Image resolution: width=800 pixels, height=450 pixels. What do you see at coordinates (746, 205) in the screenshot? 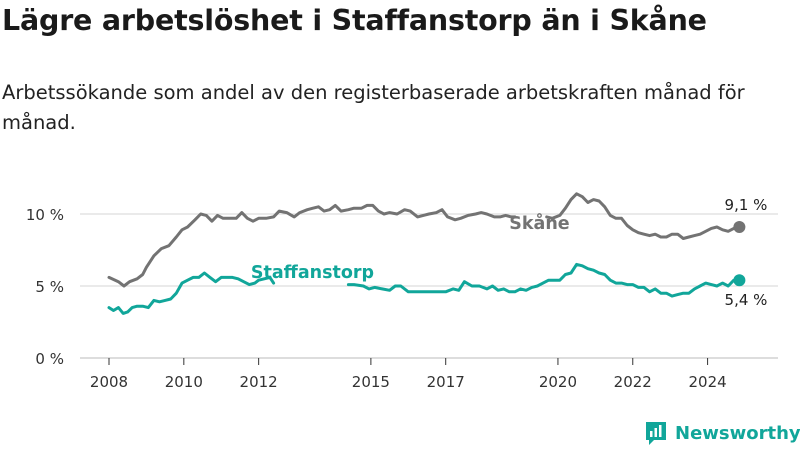
I see `end-value-label-skane: 9,1 %` at bounding box center [746, 205].